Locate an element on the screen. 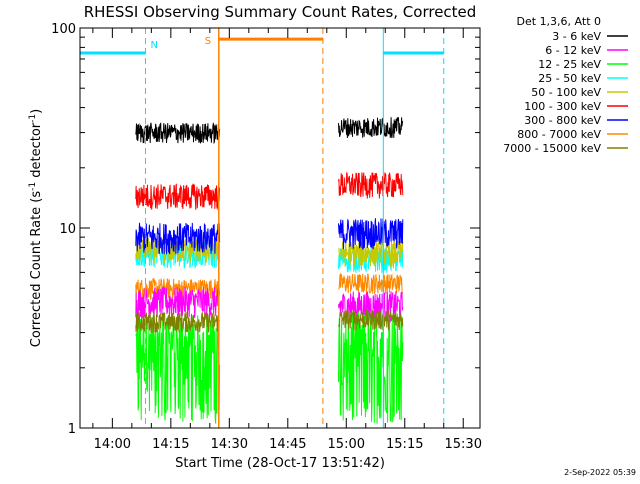  x-tick-label-4: 14:45 is located at coordinates (287, 444).